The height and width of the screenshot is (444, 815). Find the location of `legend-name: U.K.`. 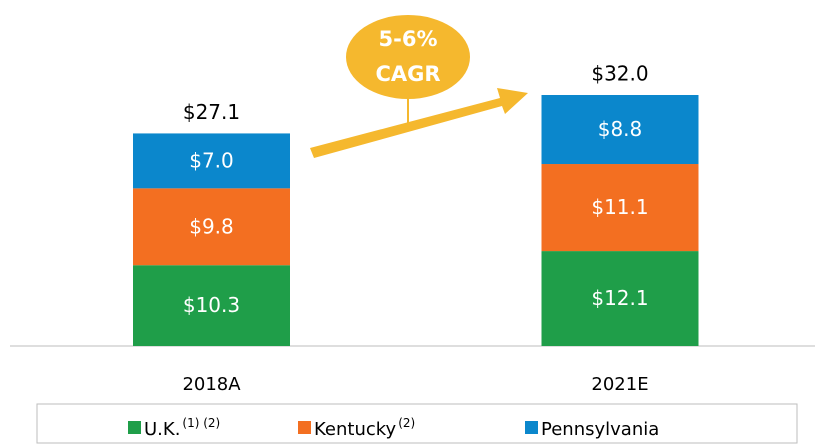

legend-name: U.K. is located at coordinates (162, 429).